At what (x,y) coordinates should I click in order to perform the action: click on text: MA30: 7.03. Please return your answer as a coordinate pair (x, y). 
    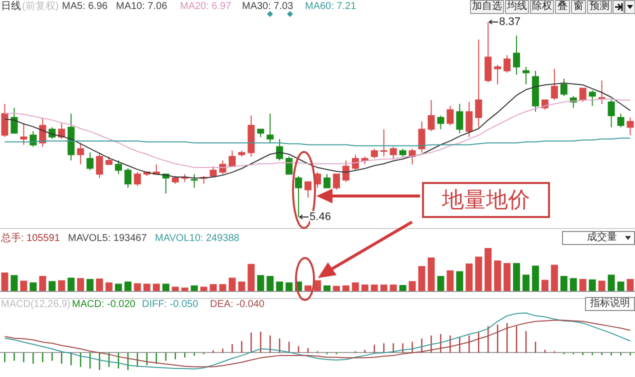
    Looking at the image, I should click on (268, 7).